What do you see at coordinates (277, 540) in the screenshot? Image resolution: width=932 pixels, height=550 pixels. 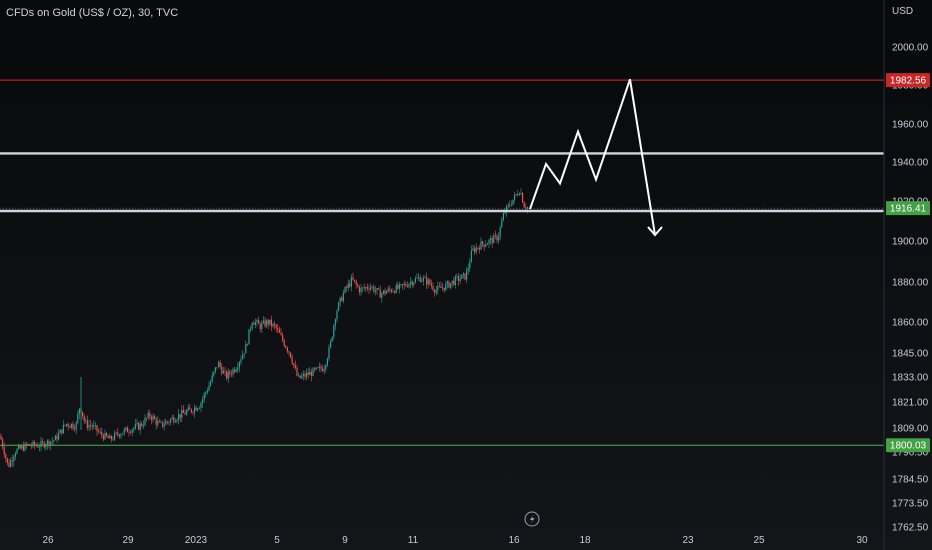 I see `x-tick-label: 5` at bounding box center [277, 540].